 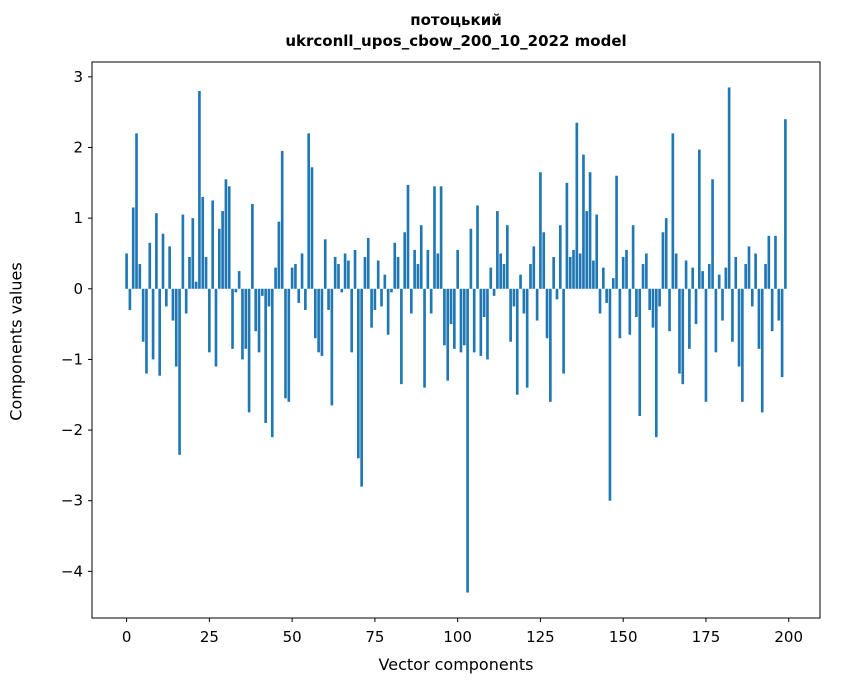 What do you see at coordinates (623, 637) in the screenshot?
I see `x-tick-label: 150` at bounding box center [623, 637].